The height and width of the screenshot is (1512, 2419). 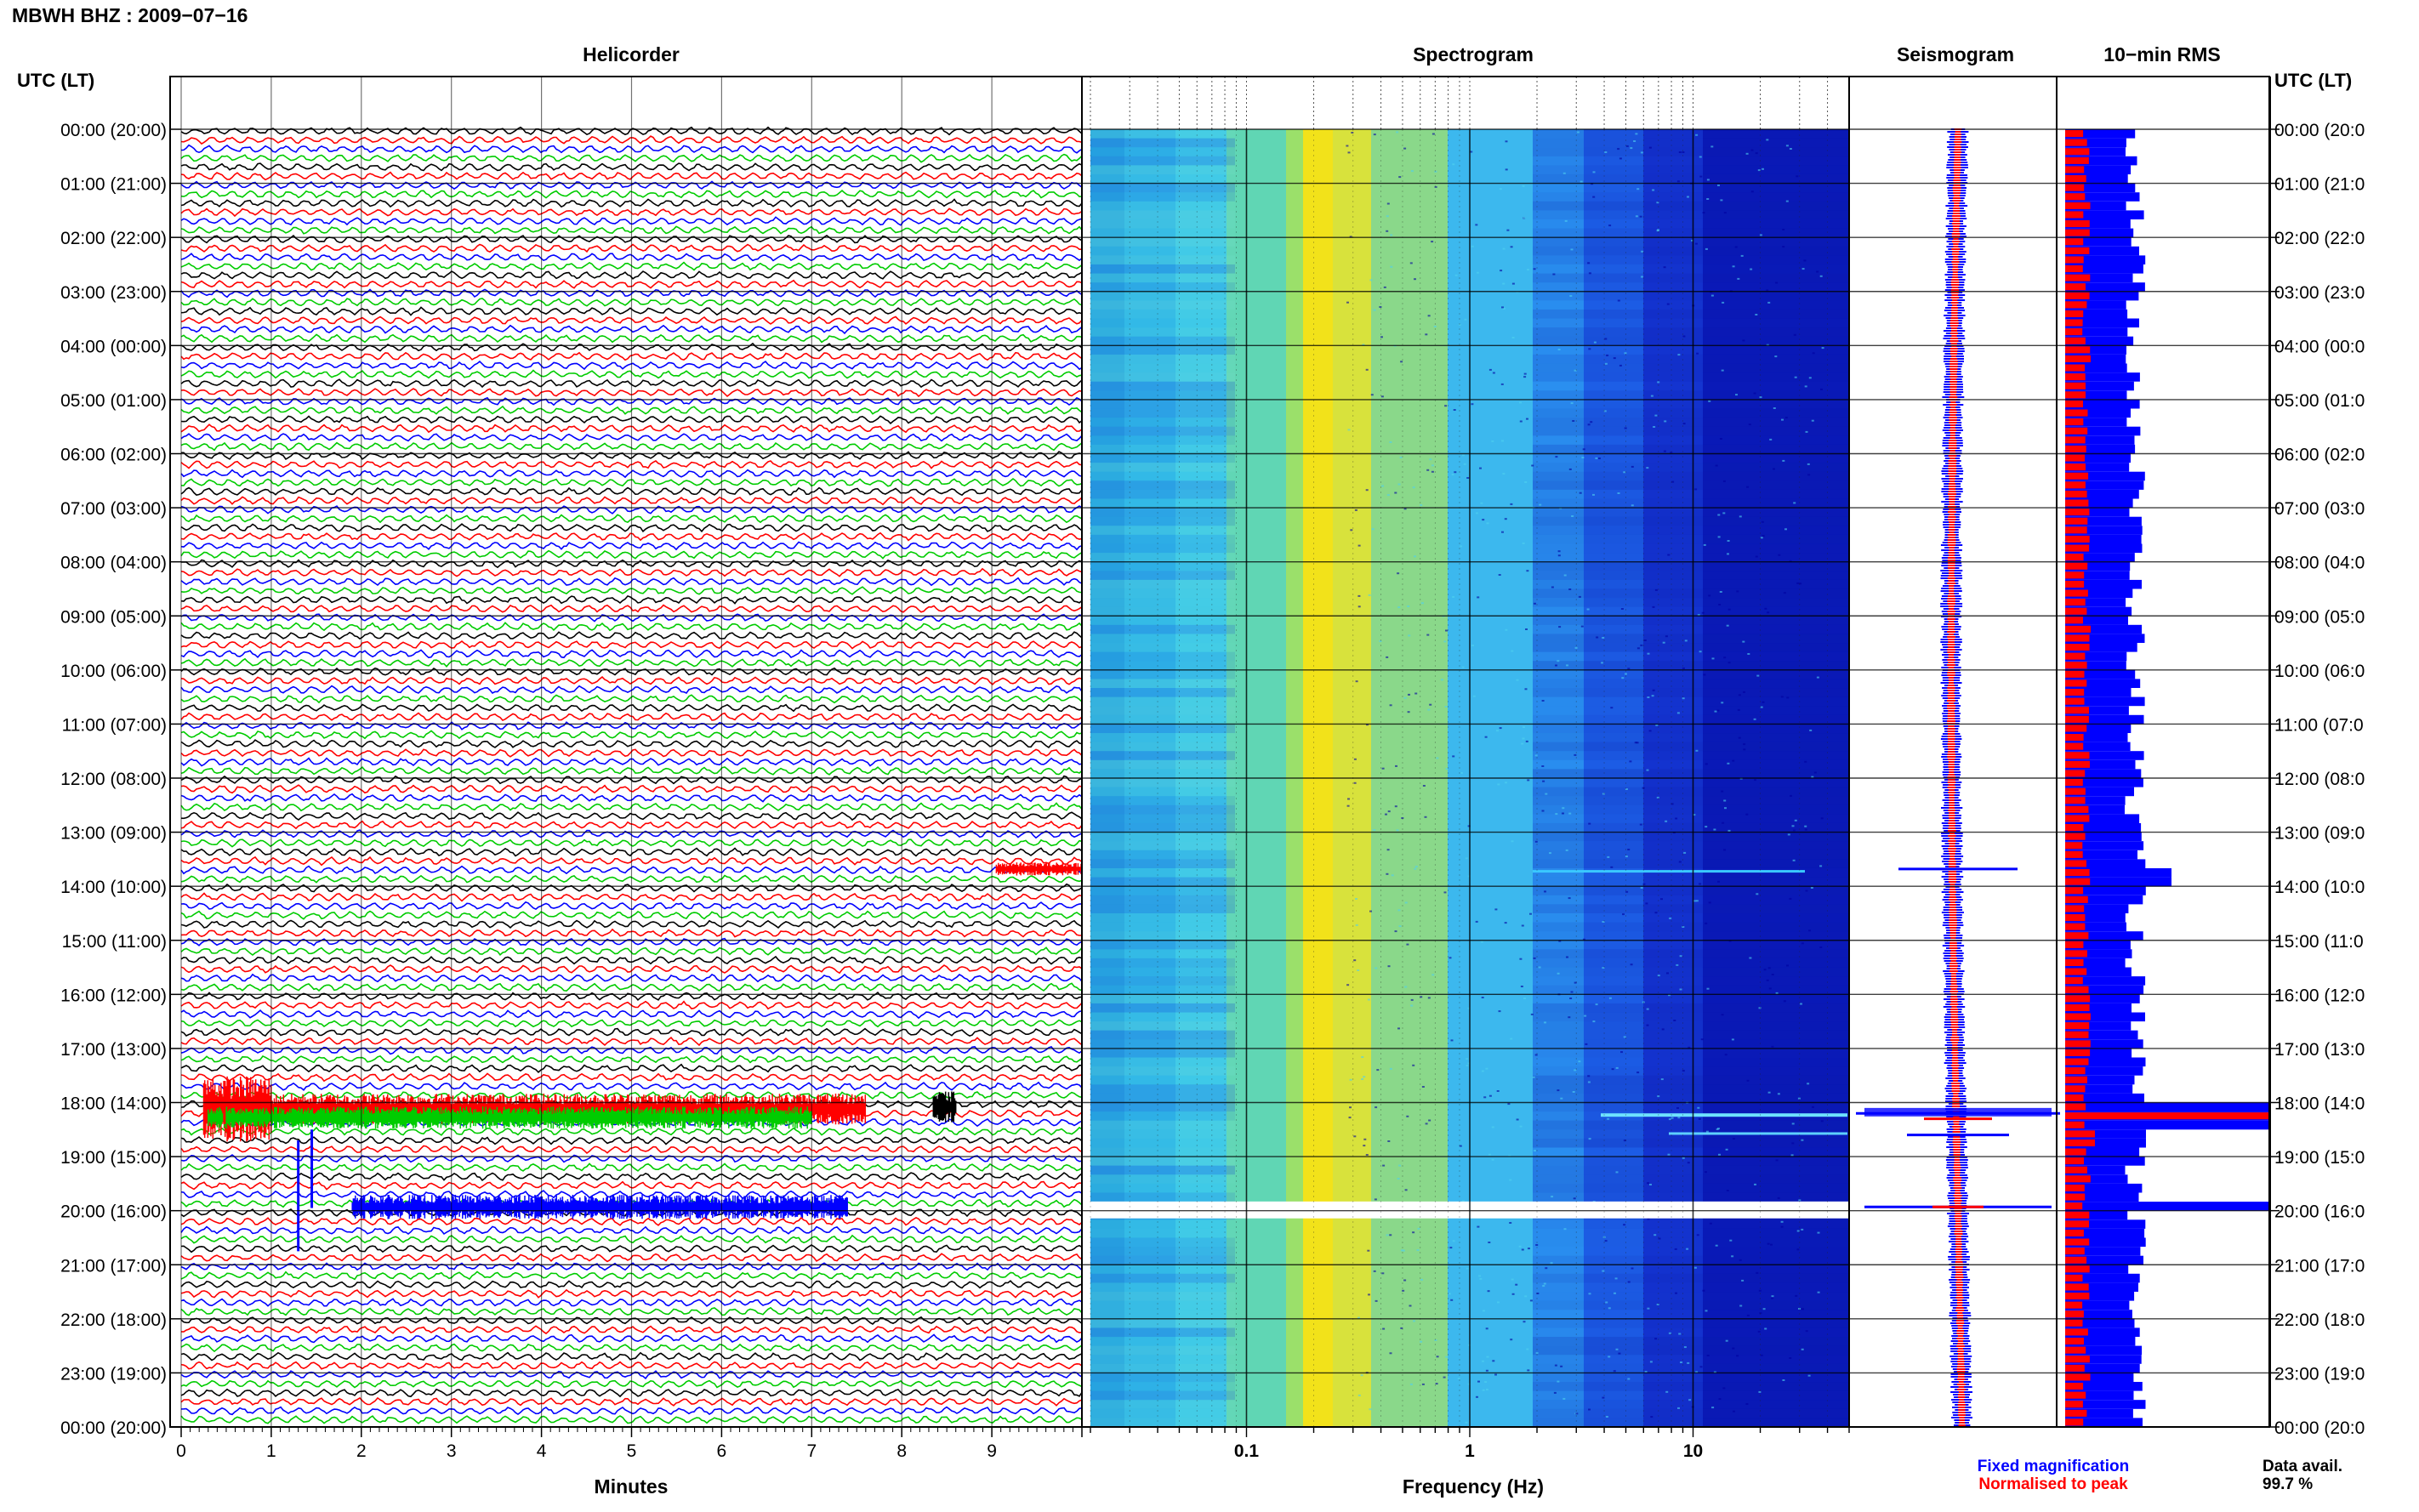 I want to click on hour-label-left: 17:00 (13:00), so click(x=113, y=1050).